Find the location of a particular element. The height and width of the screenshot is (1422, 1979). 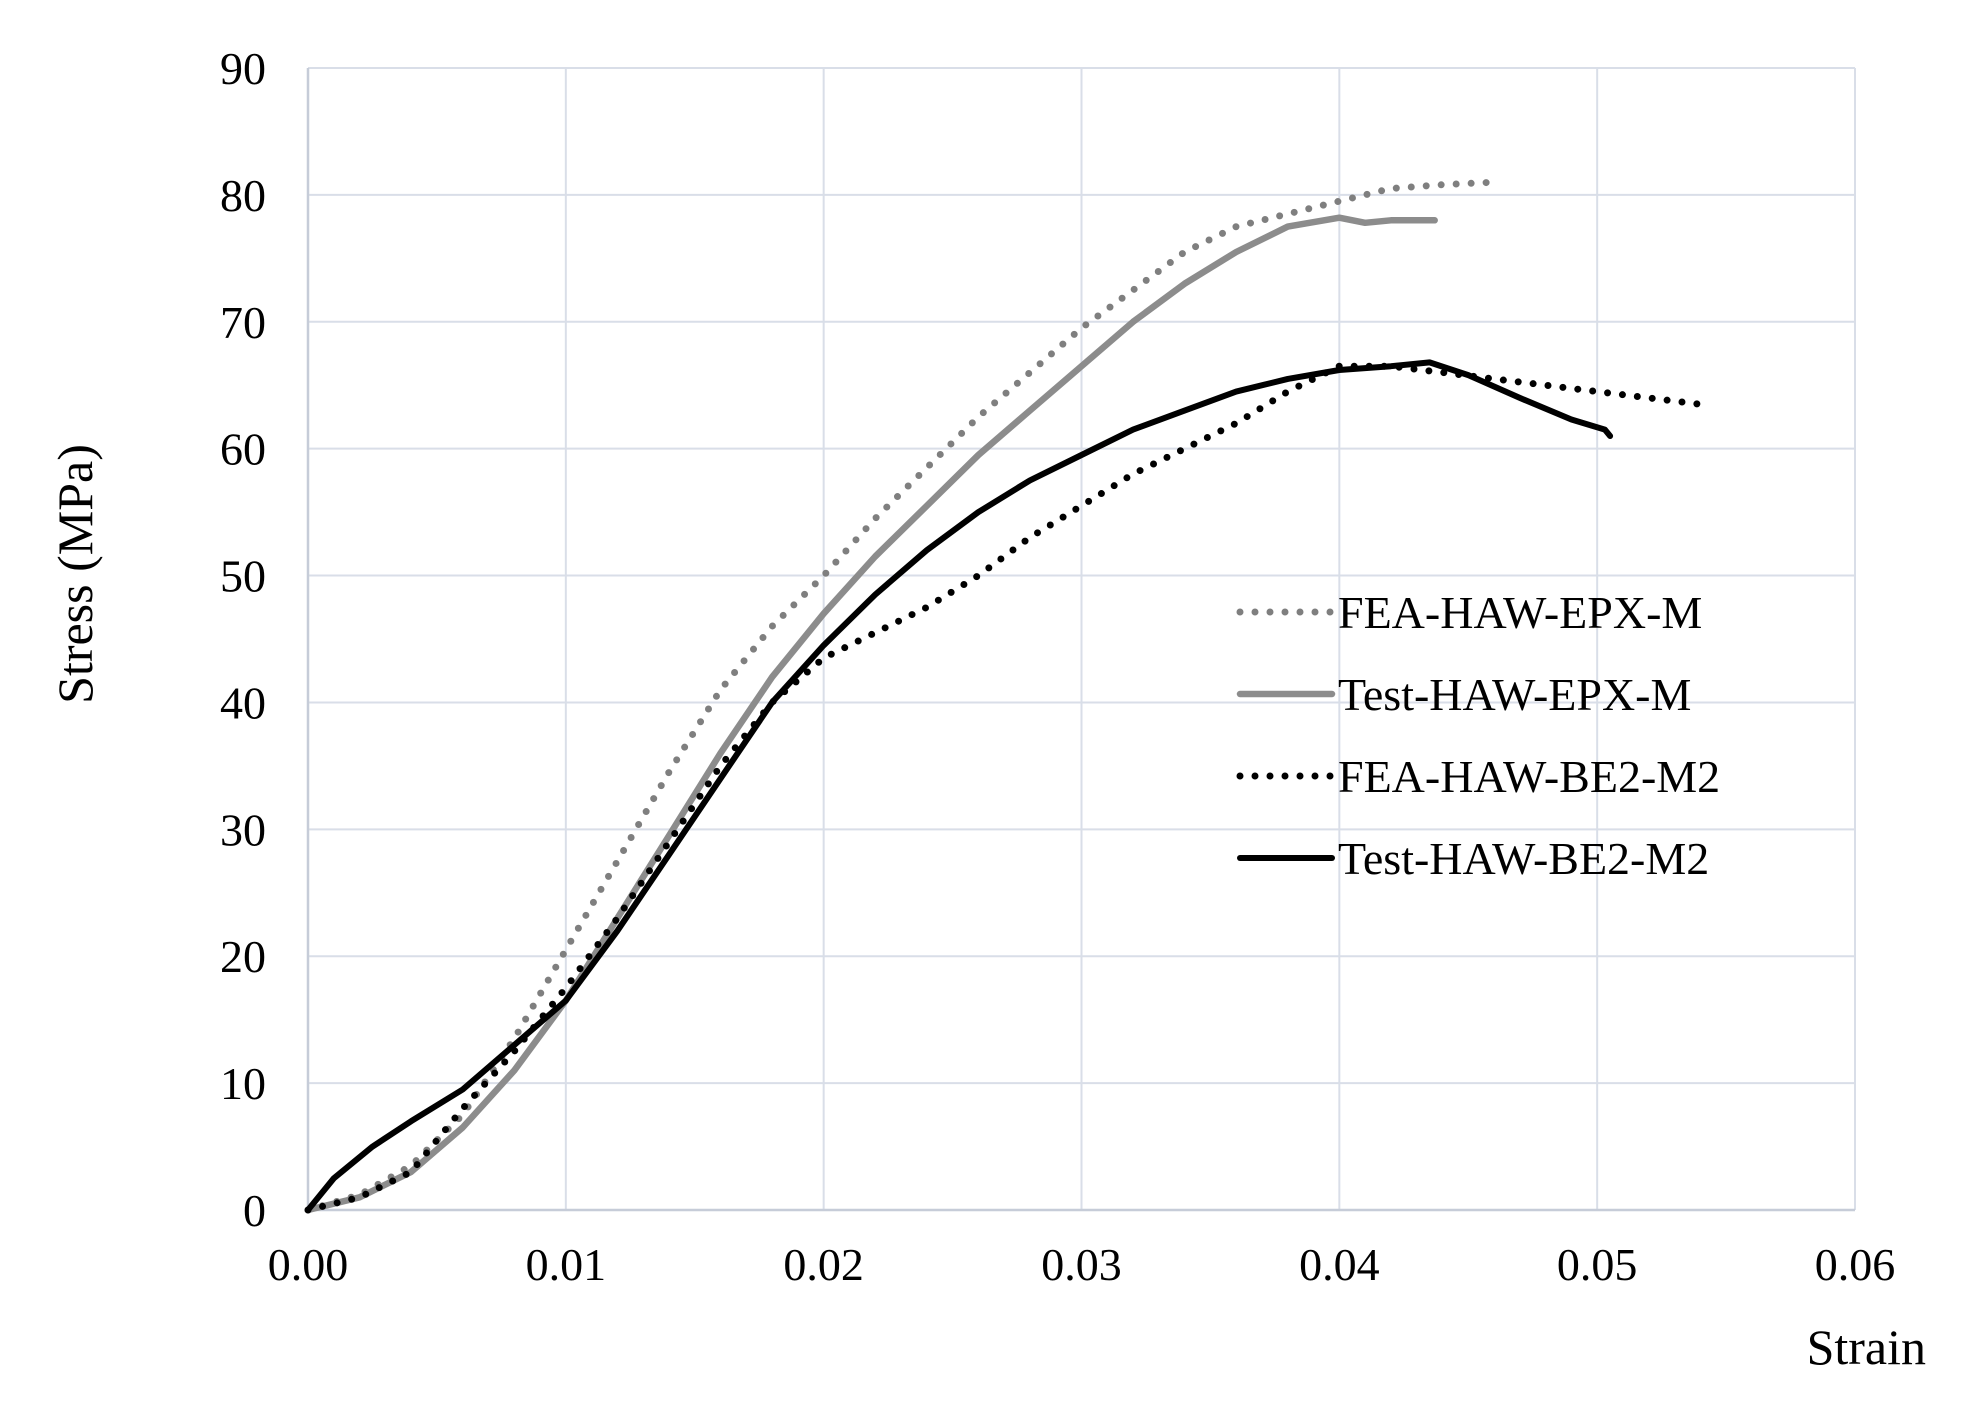

x-tick-label: 0.06 is located at coordinates (1855, 1264).